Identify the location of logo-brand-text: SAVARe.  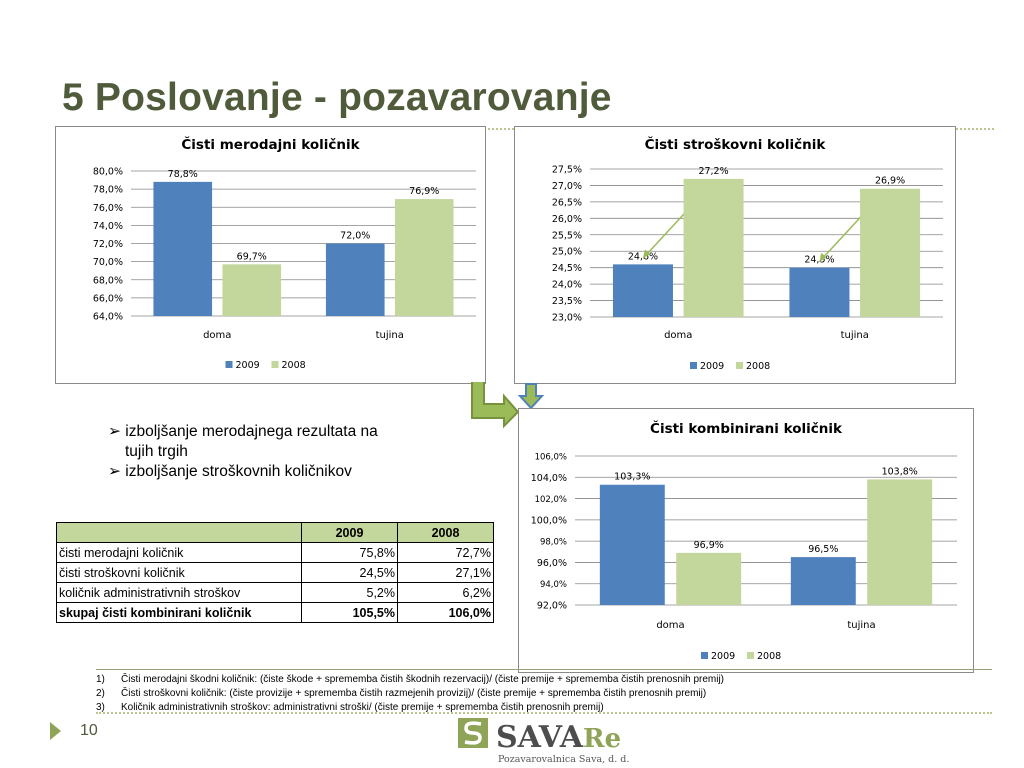
(558, 737).